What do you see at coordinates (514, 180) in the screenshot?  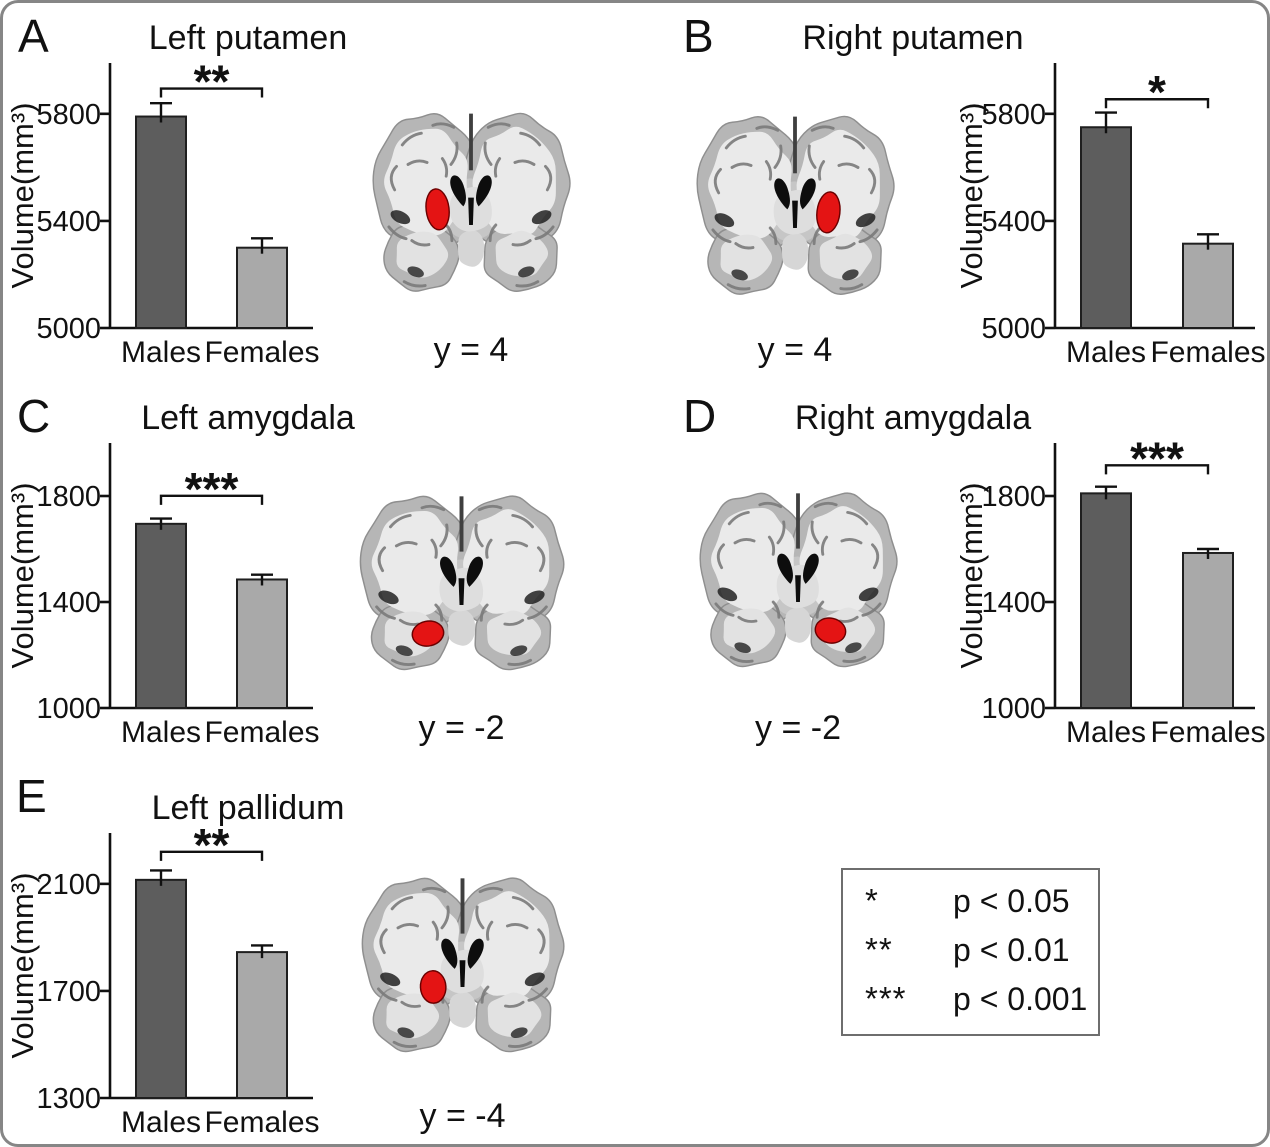 I see `white-matter-right` at bounding box center [514, 180].